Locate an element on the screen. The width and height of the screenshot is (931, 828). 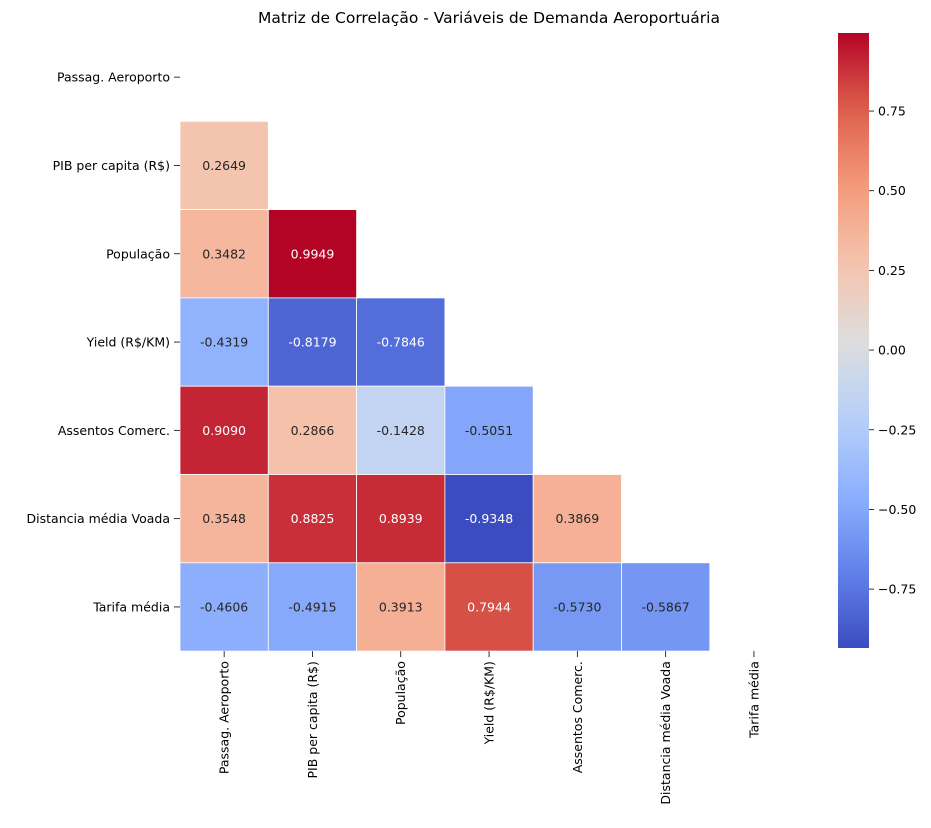
colorbar-tick-label: 0.00 is located at coordinates (892, 350).